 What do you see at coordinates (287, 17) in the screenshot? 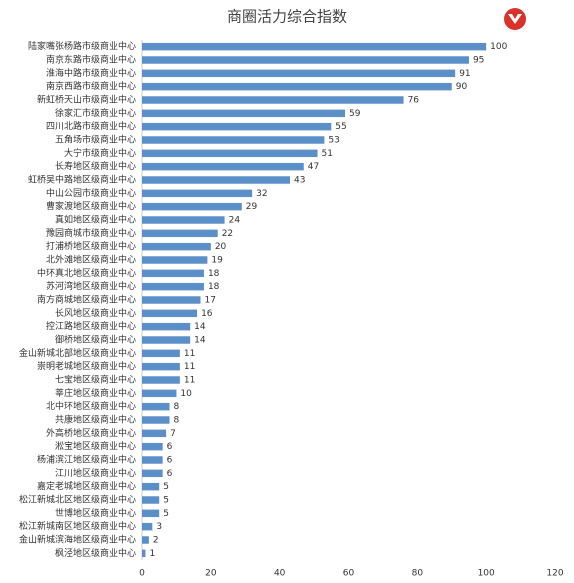
I see `chart-title: 商圈活力综合指数` at bounding box center [287, 17].